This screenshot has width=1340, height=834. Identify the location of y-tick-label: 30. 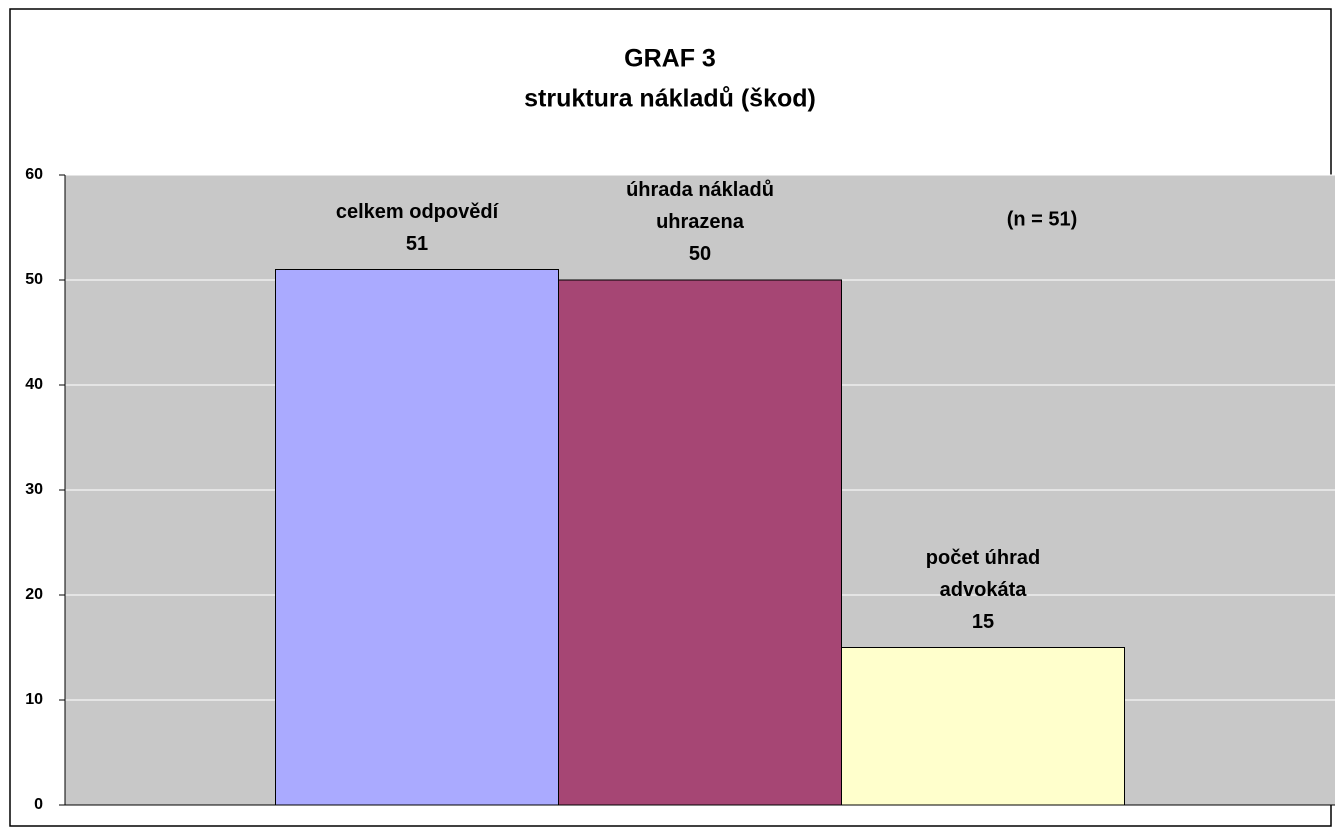
(34, 489).